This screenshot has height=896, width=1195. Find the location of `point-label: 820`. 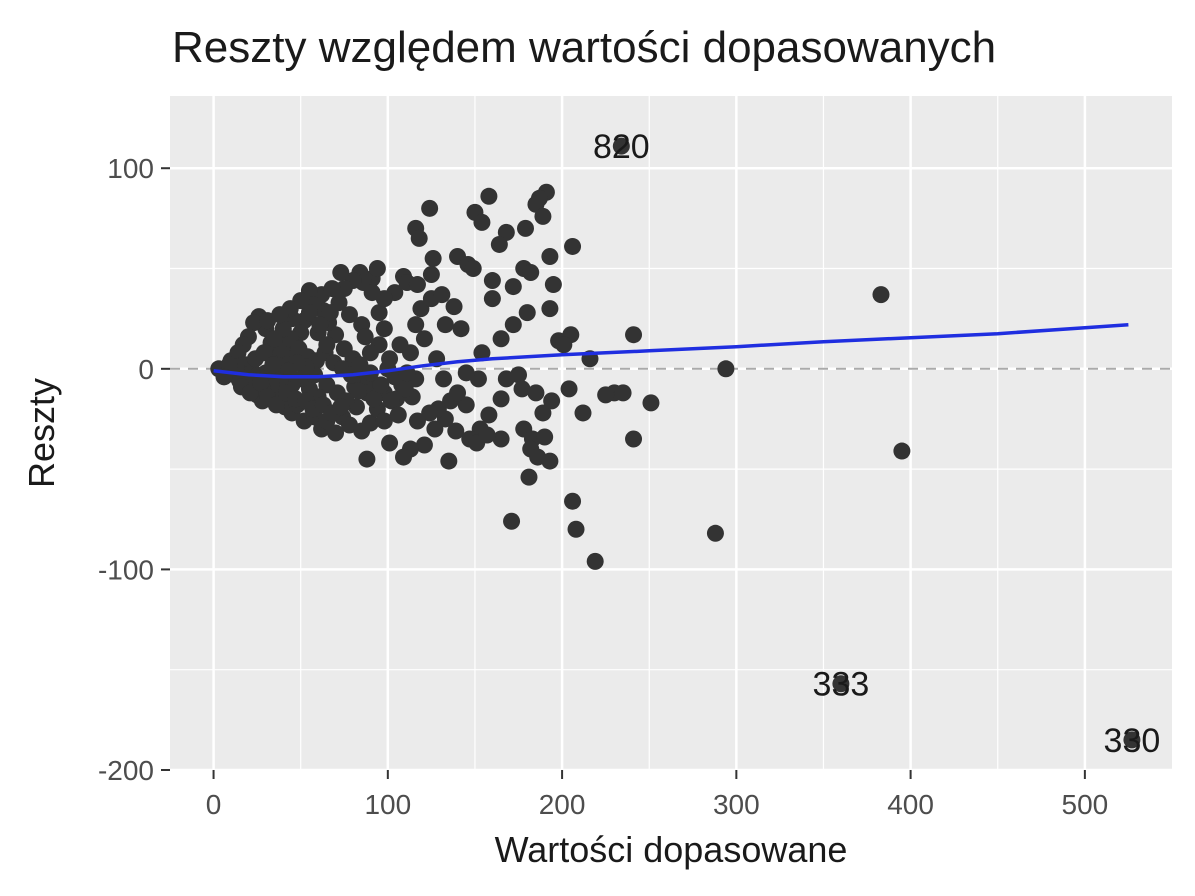

point-label: 820 is located at coordinates (621, 147).